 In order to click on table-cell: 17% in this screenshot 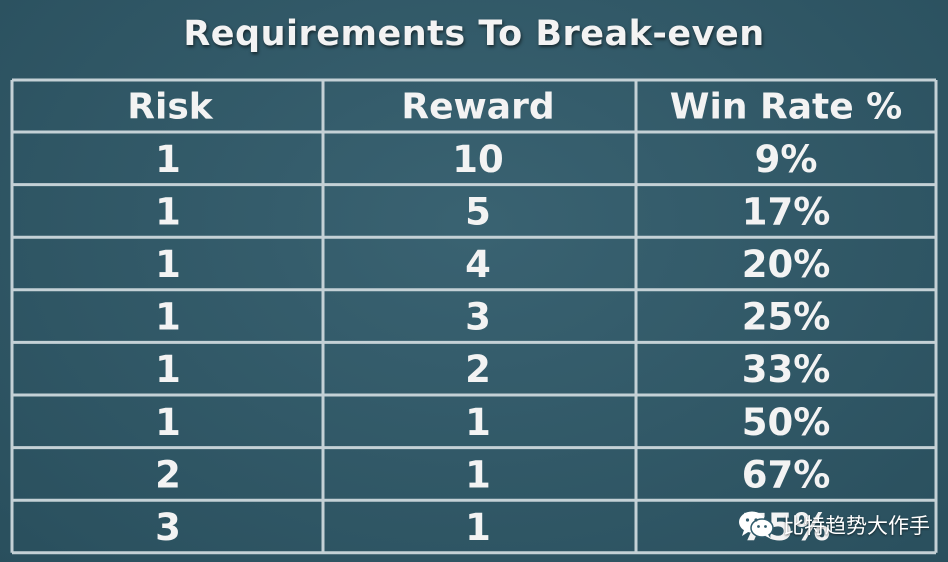, I will do `click(786, 211)`.